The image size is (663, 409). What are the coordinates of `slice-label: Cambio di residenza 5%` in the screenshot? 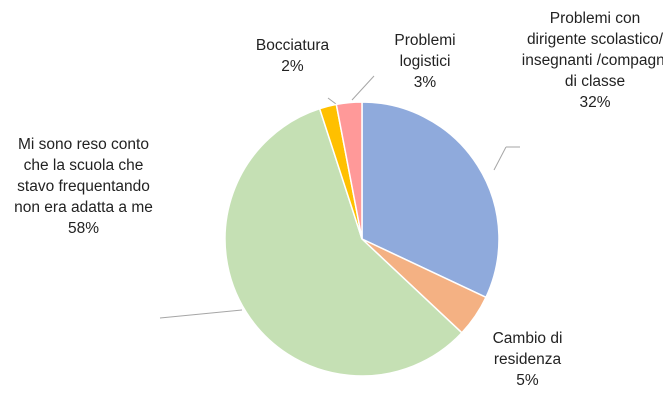 It's located at (527, 359).